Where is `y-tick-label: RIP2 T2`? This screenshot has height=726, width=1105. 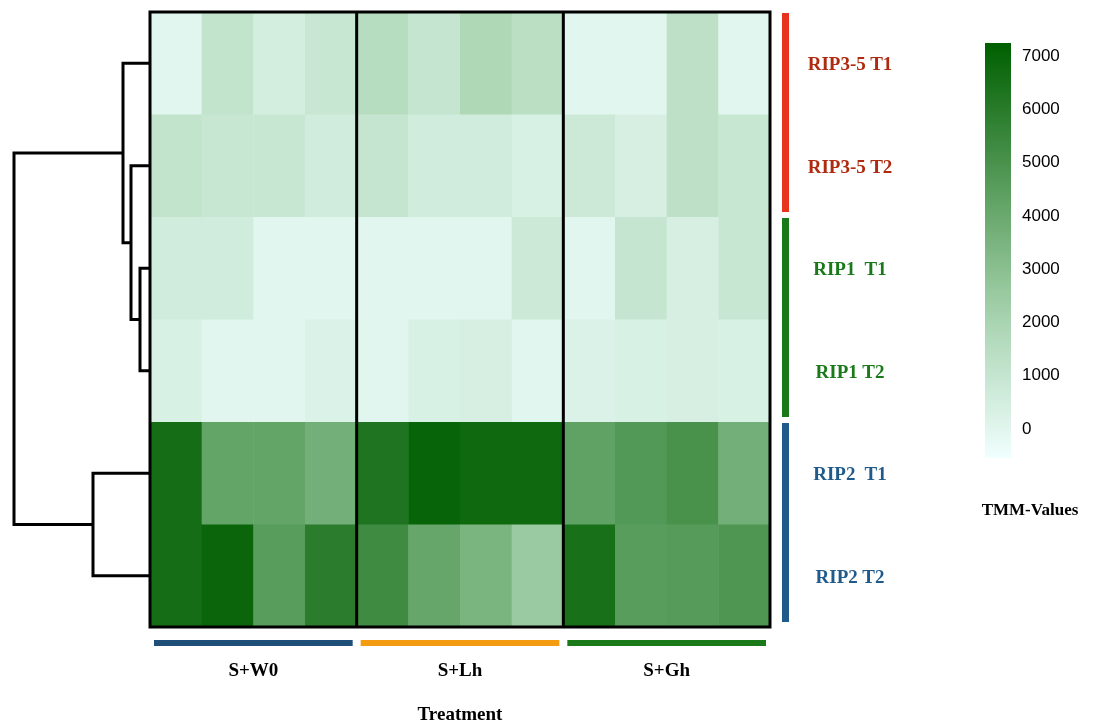
y-tick-label: RIP2 T2 is located at coordinates (850, 576).